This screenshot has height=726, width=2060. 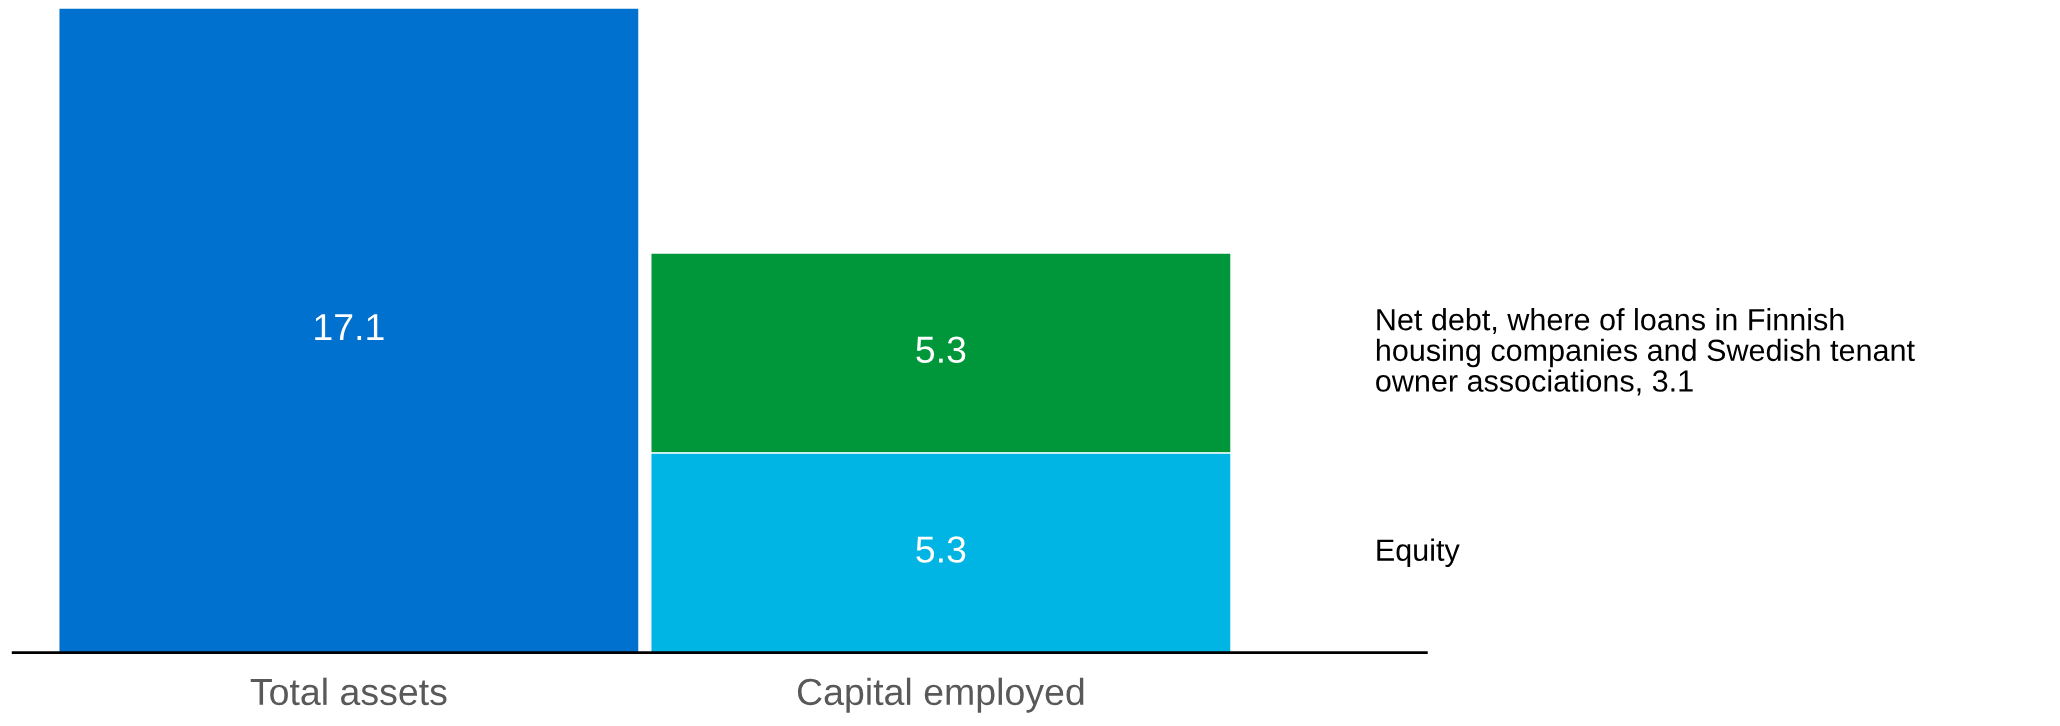 What do you see at coordinates (349, 327) in the screenshot?
I see `data-label: 17.1` at bounding box center [349, 327].